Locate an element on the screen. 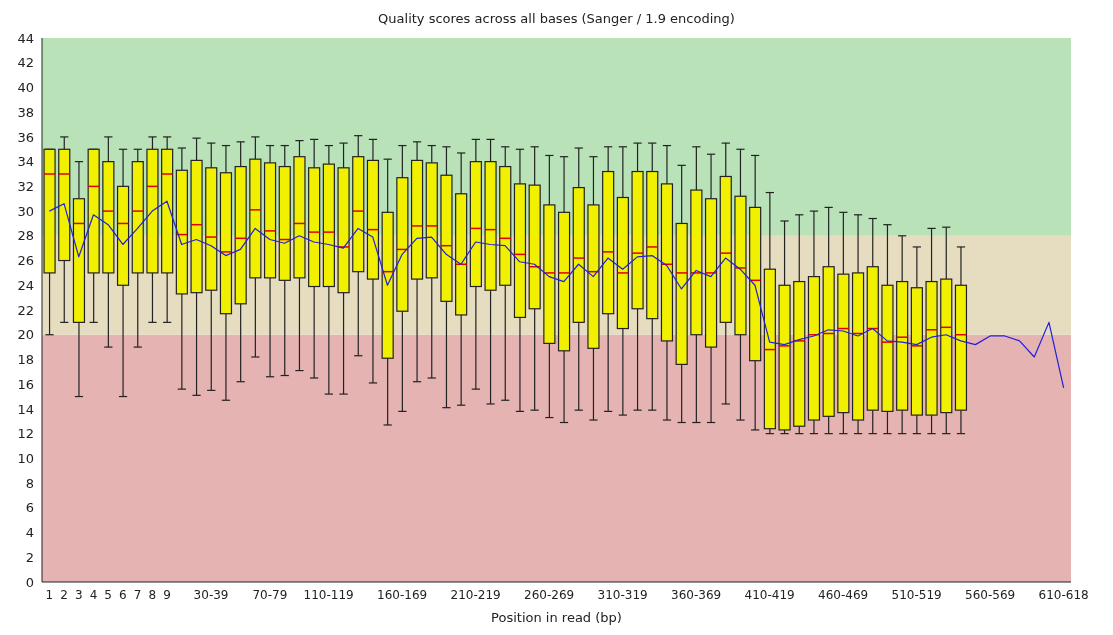  chart-title: Quality scores across all bases (Sanger / 1.9 encoding) is located at coordinates (556, 19).